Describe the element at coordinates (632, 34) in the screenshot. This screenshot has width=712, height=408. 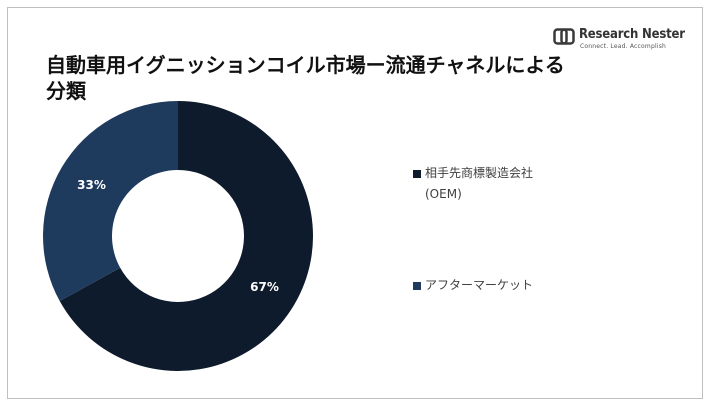
I see `brand-name: Research Nester` at that location.